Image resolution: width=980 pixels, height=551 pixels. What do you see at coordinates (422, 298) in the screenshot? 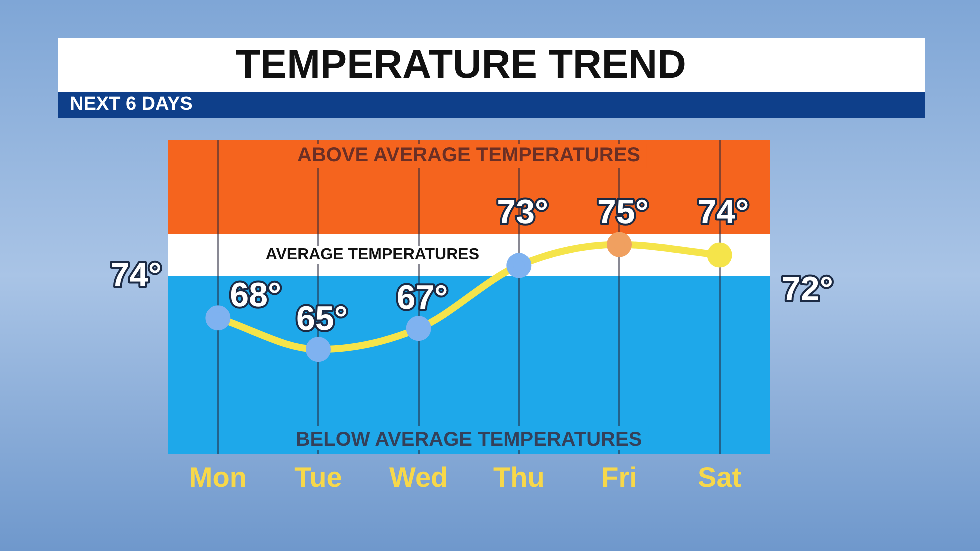
I see `data-label: 67°` at bounding box center [422, 298].